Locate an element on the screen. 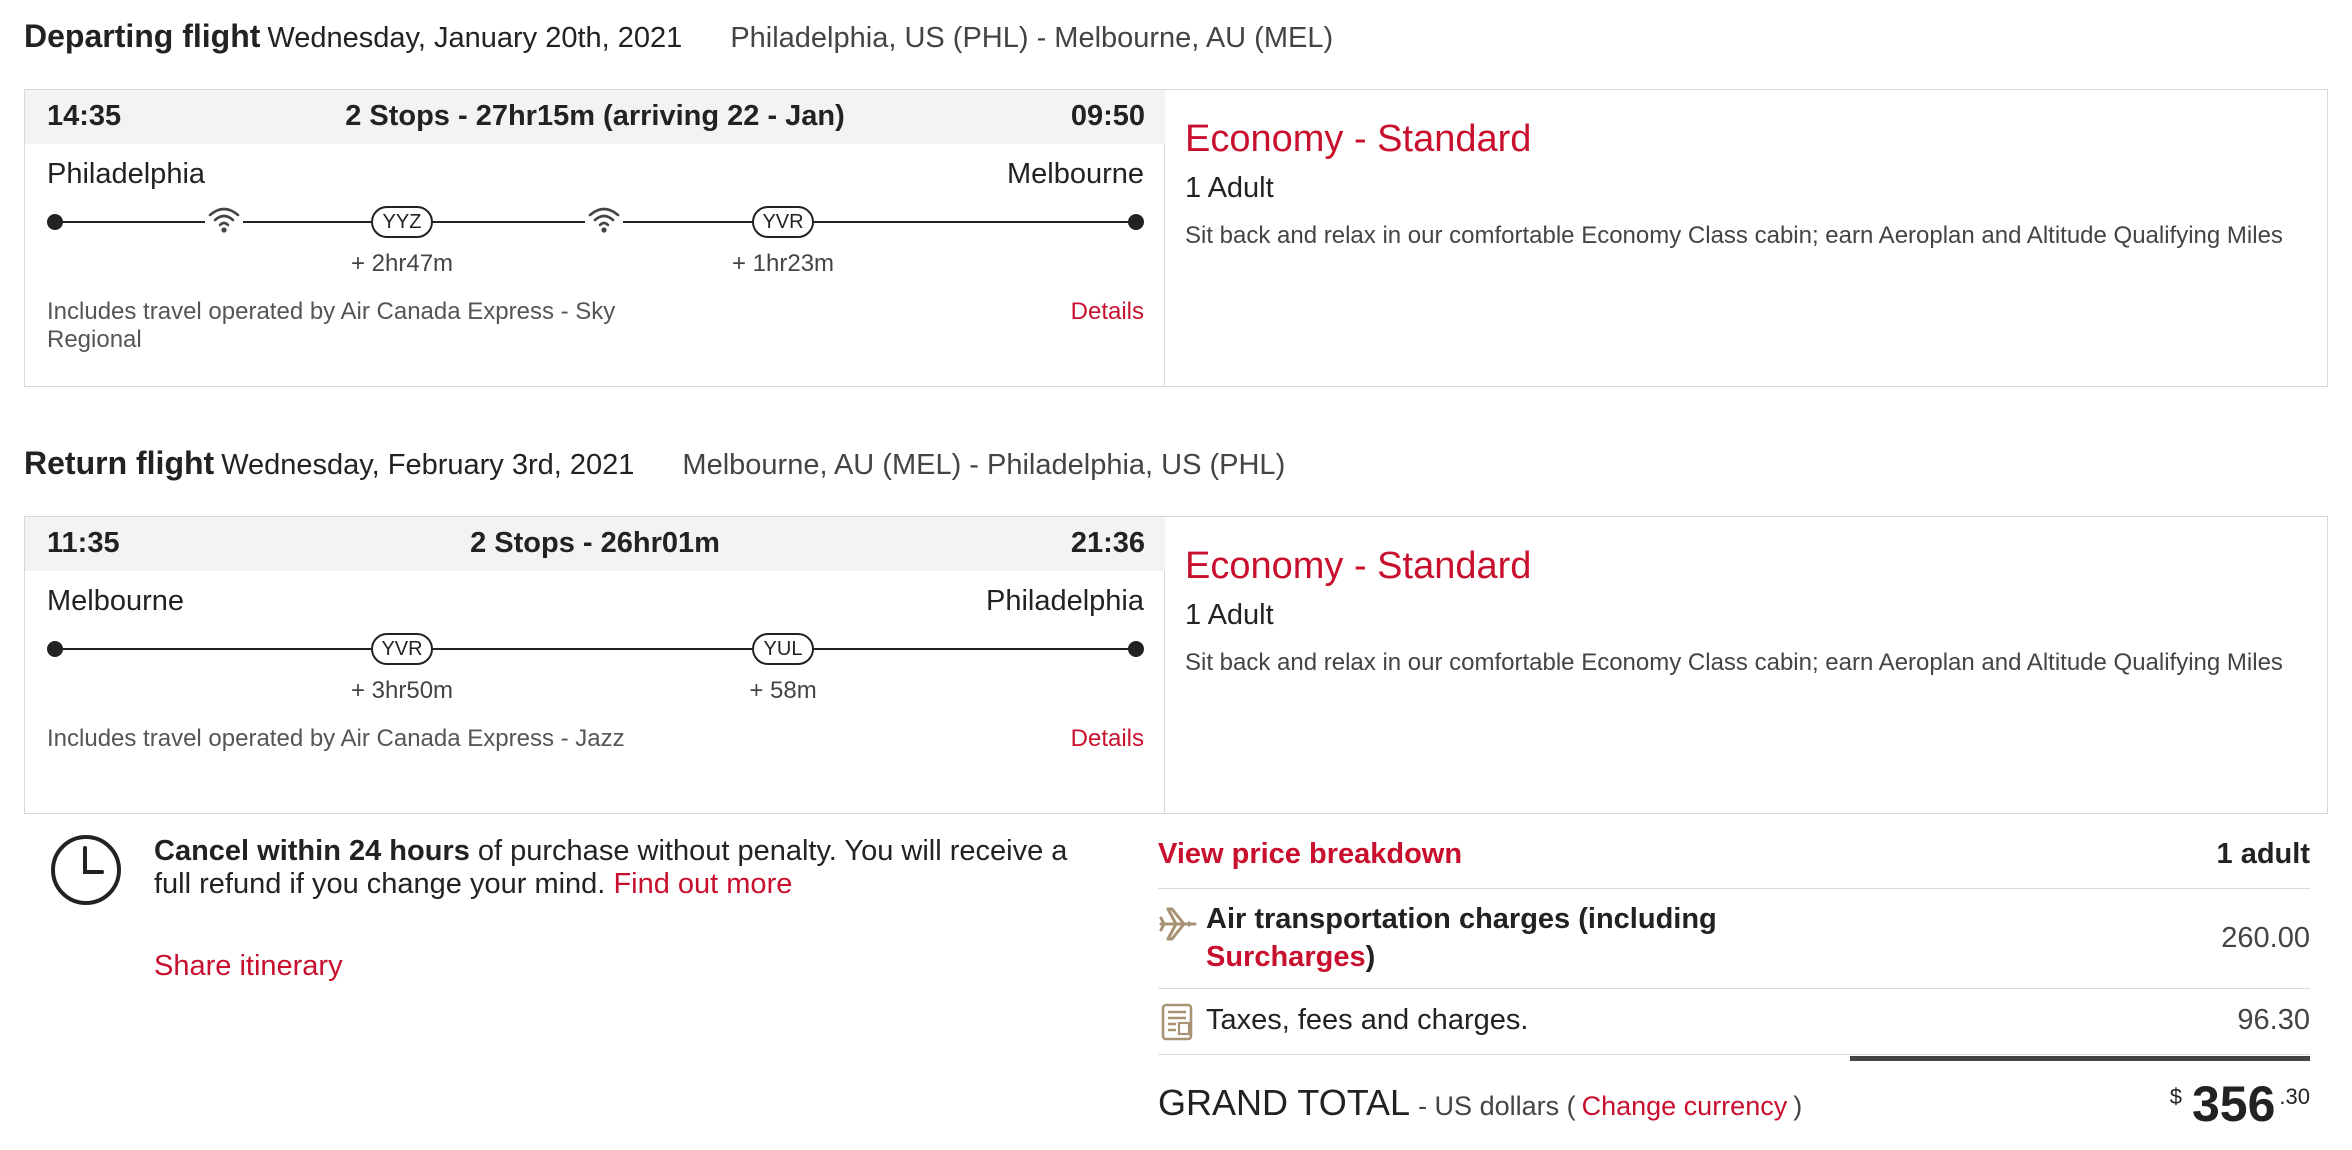 The width and height of the screenshot is (2352, 1150). departing-stops-summary: 2 Stops - 27hr15m (arriving 22 - Jan) is located at coordinates (595, 116).